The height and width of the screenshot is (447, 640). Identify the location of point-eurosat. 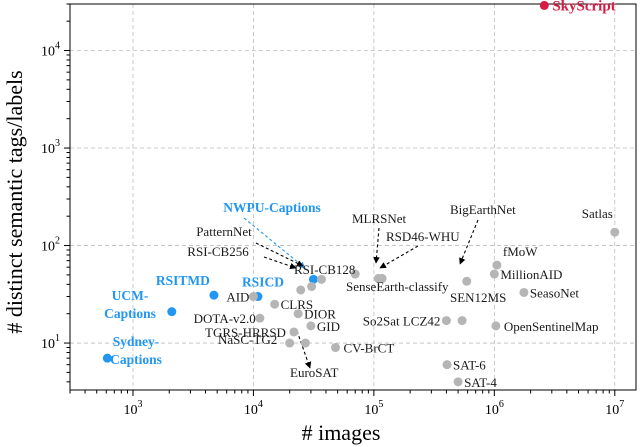
(305, 343).